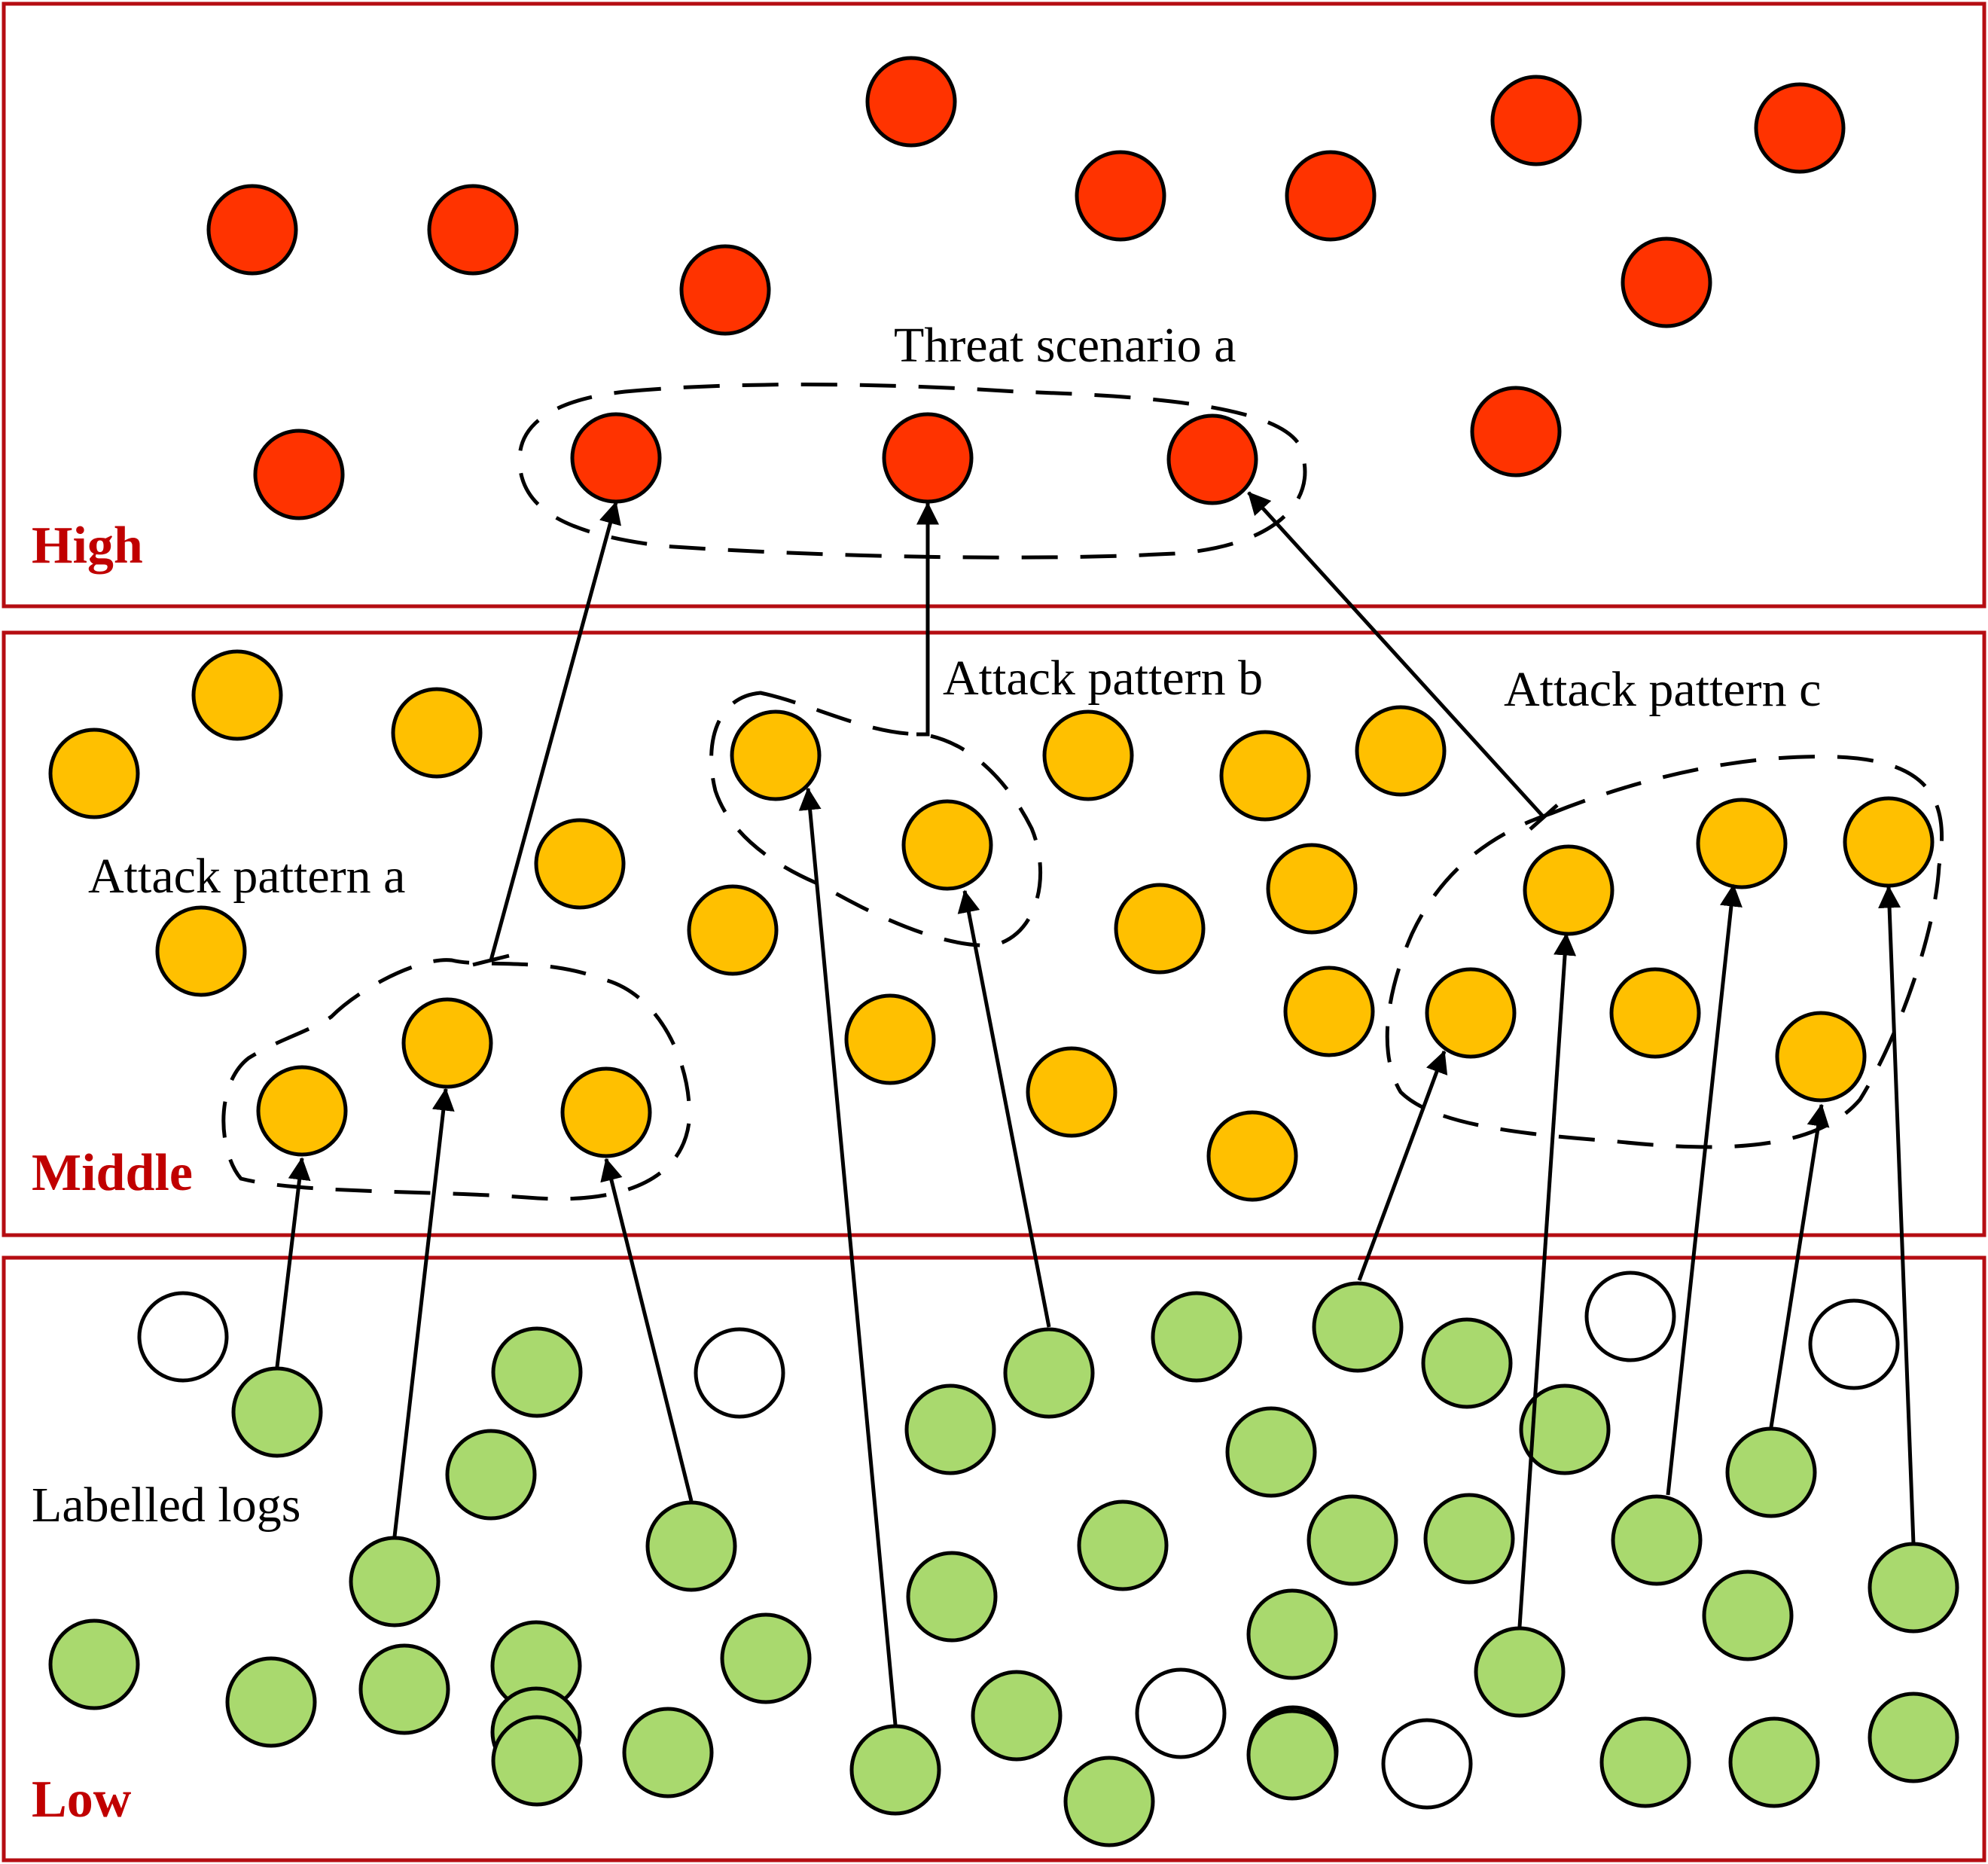  What do you see at coordinates (1544, 817) in the screenshot?
I see `t-bar-pattern-c` at bounding box center [1544, 817].